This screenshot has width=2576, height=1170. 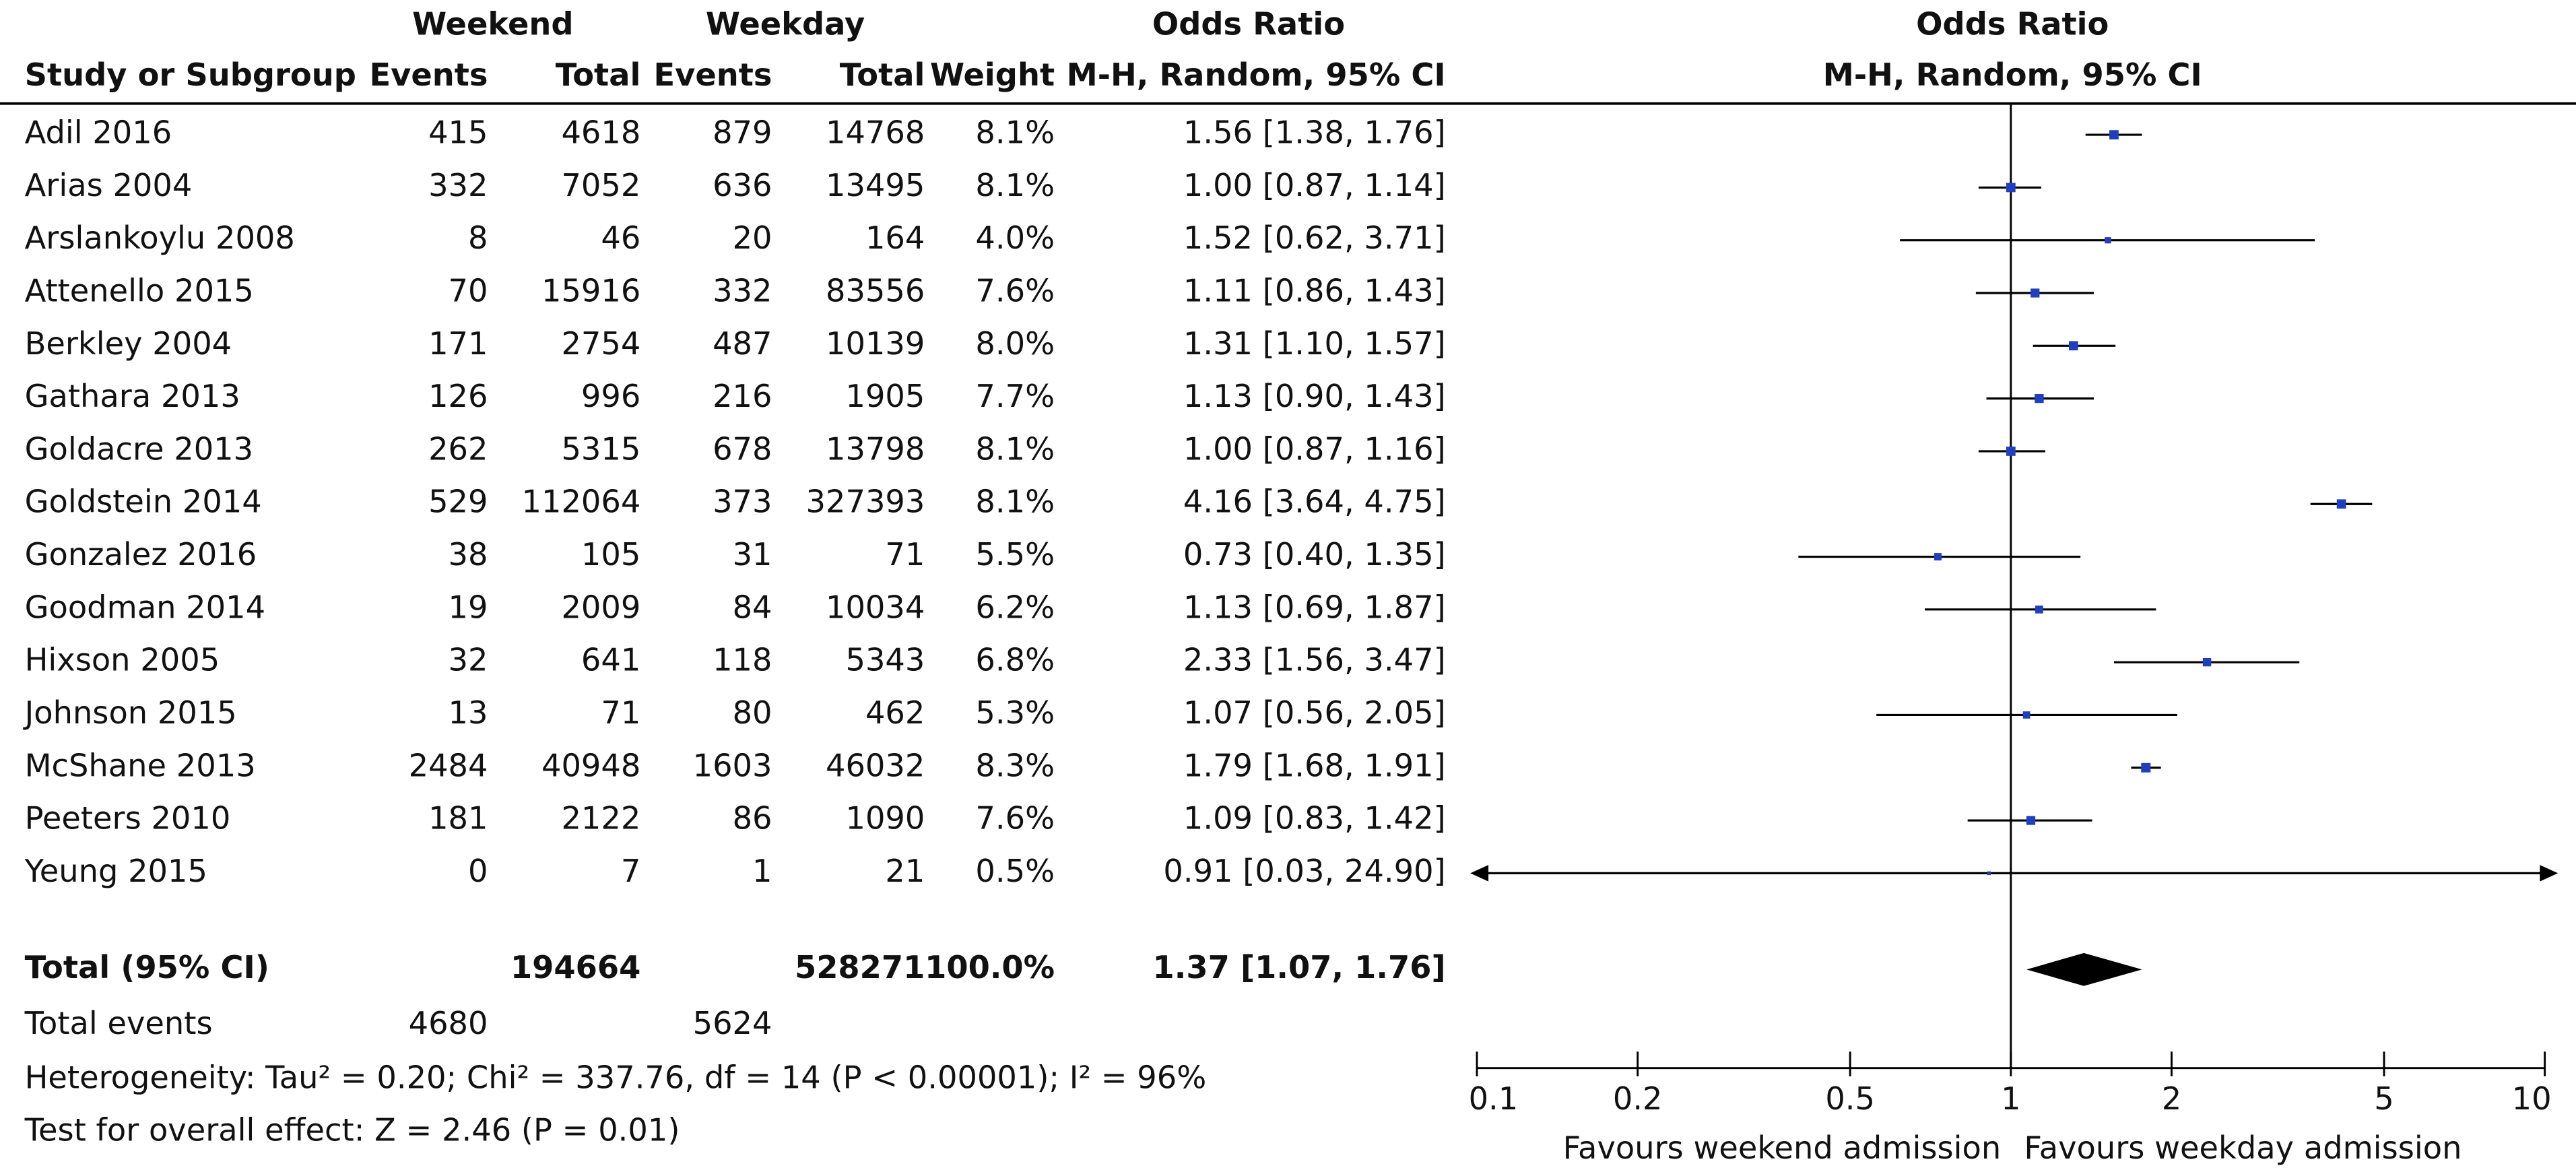 What do you see at coordinates (147, 967) in the screenshot?
I see `total-name: Total (95% CI)` at bounding box center [147, 967].